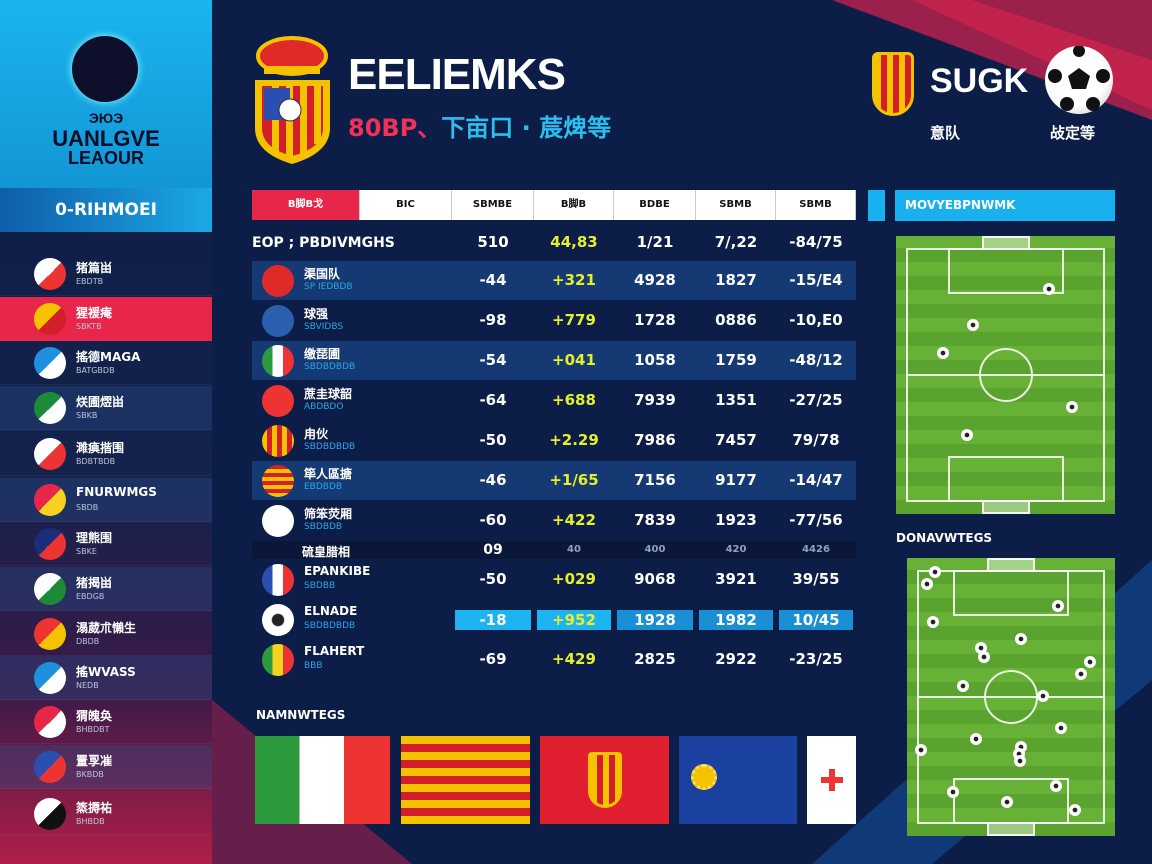  Describe the element at coordinates (816, 242) in the screenshot. I see `stat-cell: -84/75` at that location.